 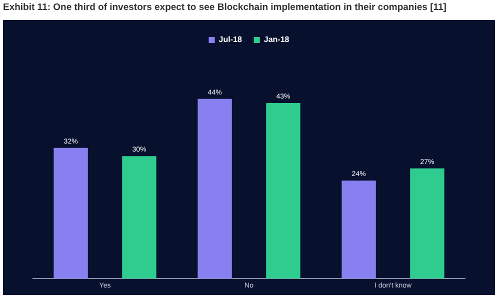 What do you see at coordinates (230, 39) in the screenshot?
I see `legend-label: Jul-18` at bounding box center [230, 39].